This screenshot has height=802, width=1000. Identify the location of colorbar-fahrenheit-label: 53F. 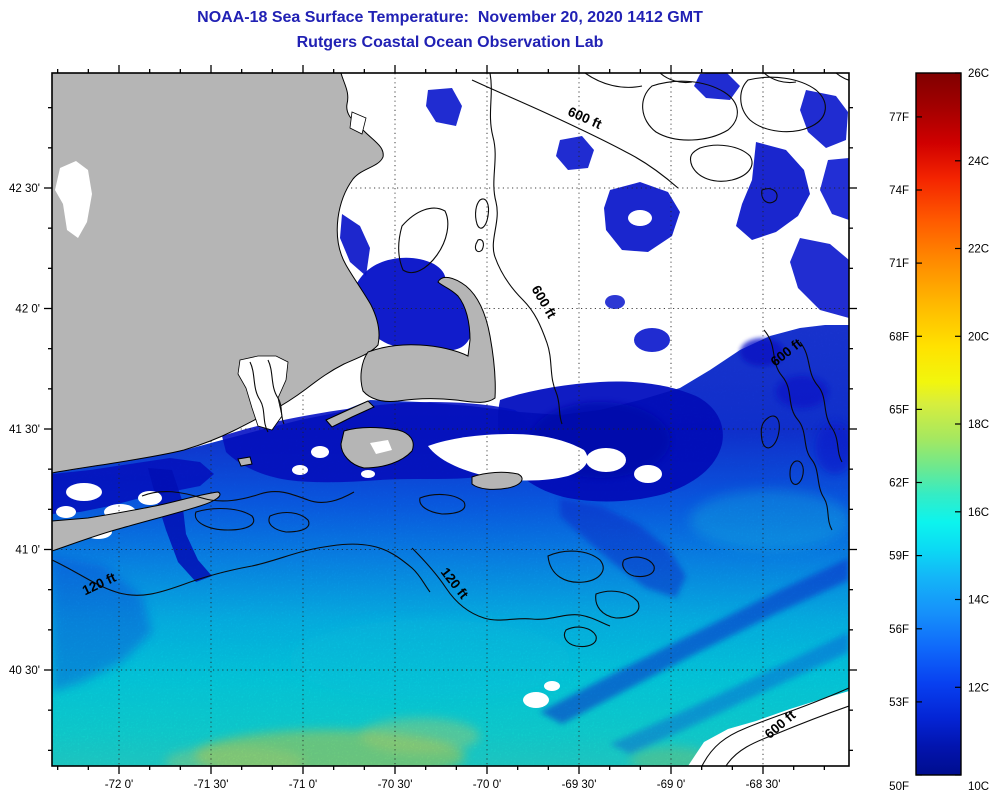
(899, 703).